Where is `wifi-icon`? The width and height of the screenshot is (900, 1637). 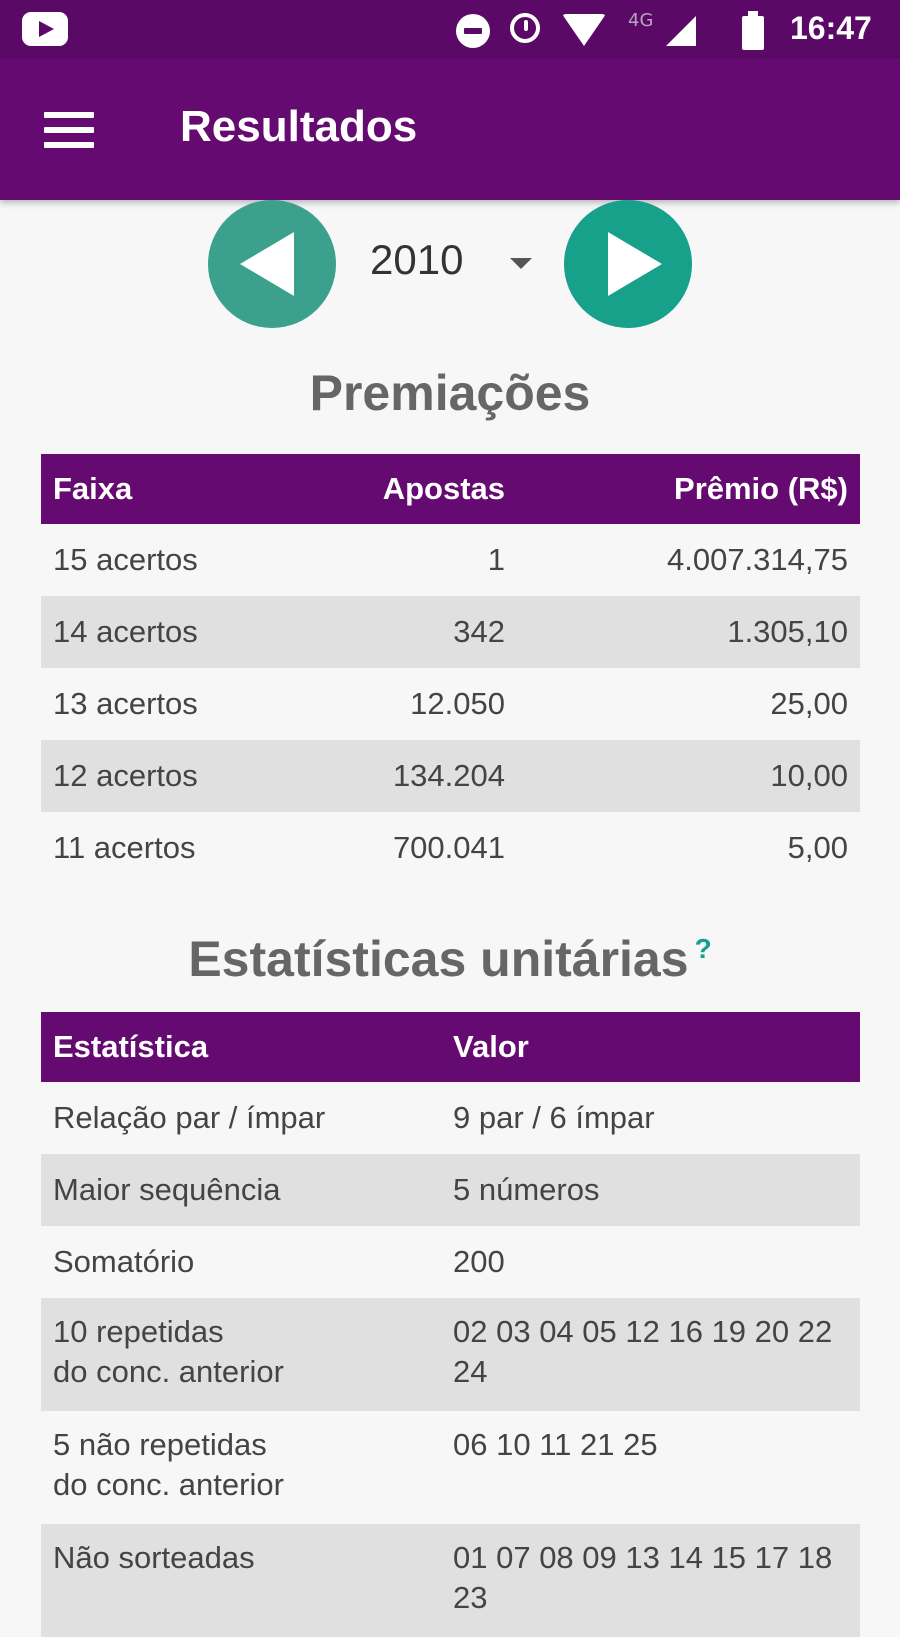
wifi-icon is located at coordinates (584, 30).